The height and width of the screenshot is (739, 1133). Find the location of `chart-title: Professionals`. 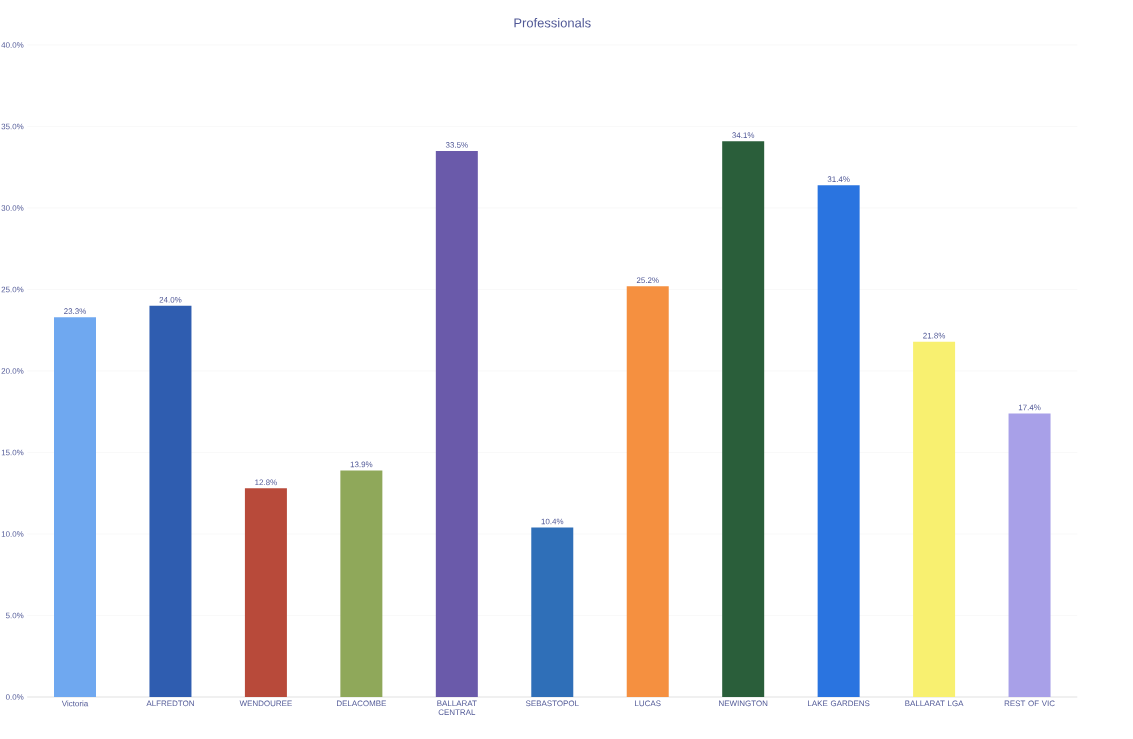

chart-title: Professionals is located at coordinates (552, 22).